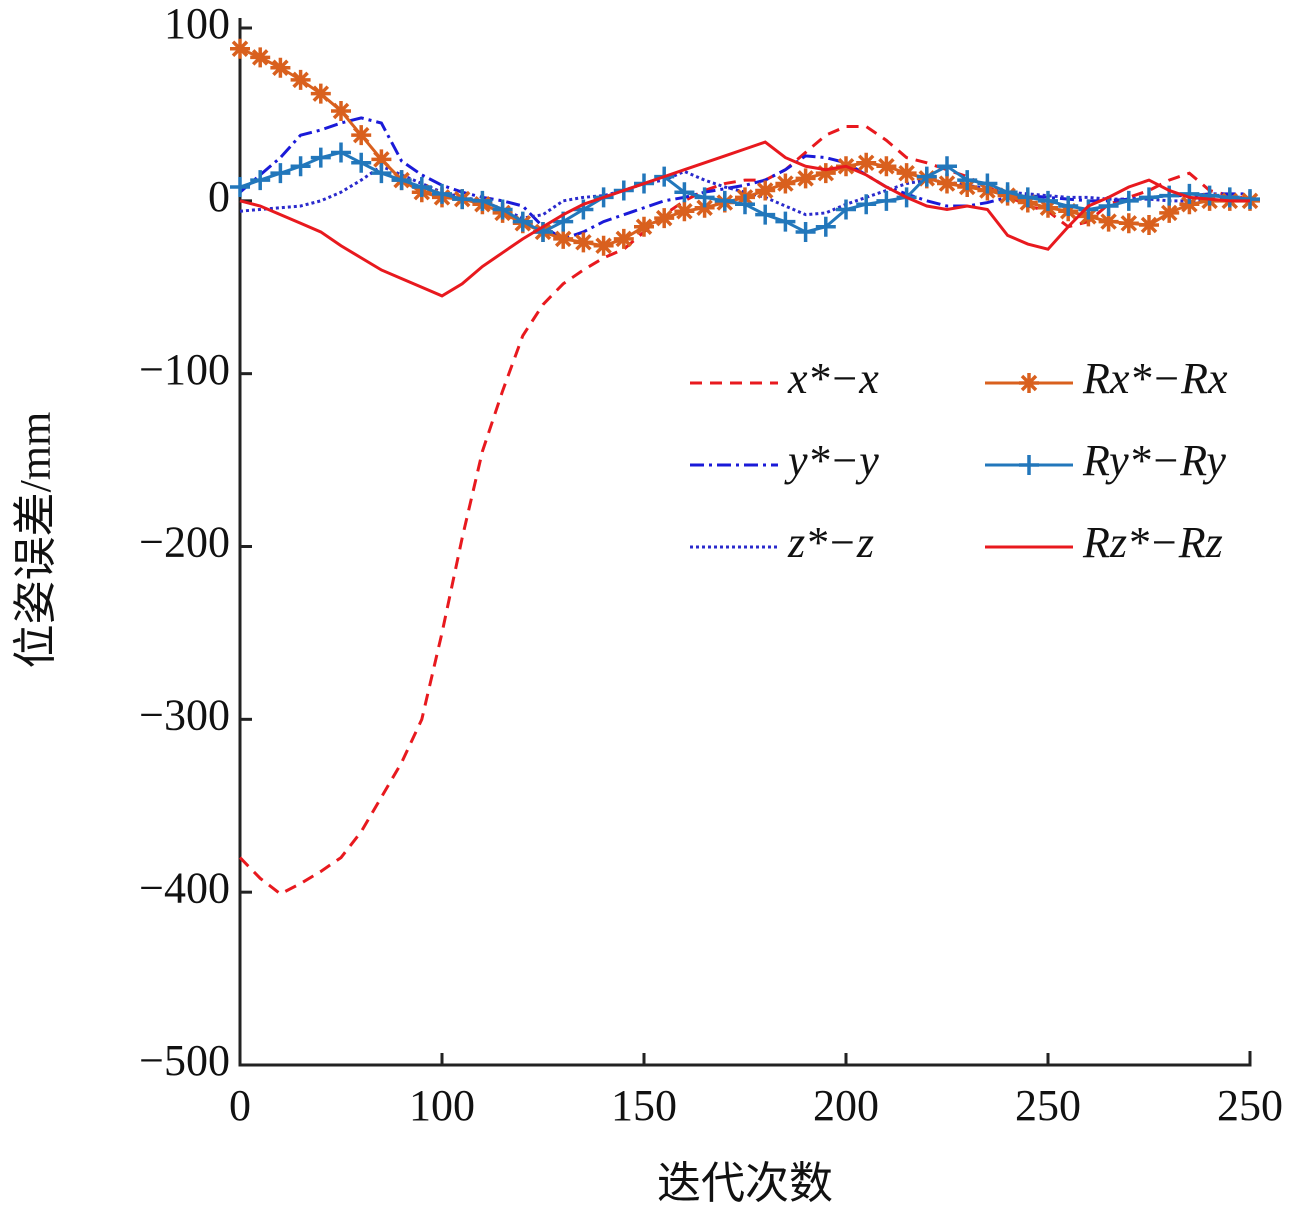  I want to click on x-tick-label: 200, so click(846, 1105).